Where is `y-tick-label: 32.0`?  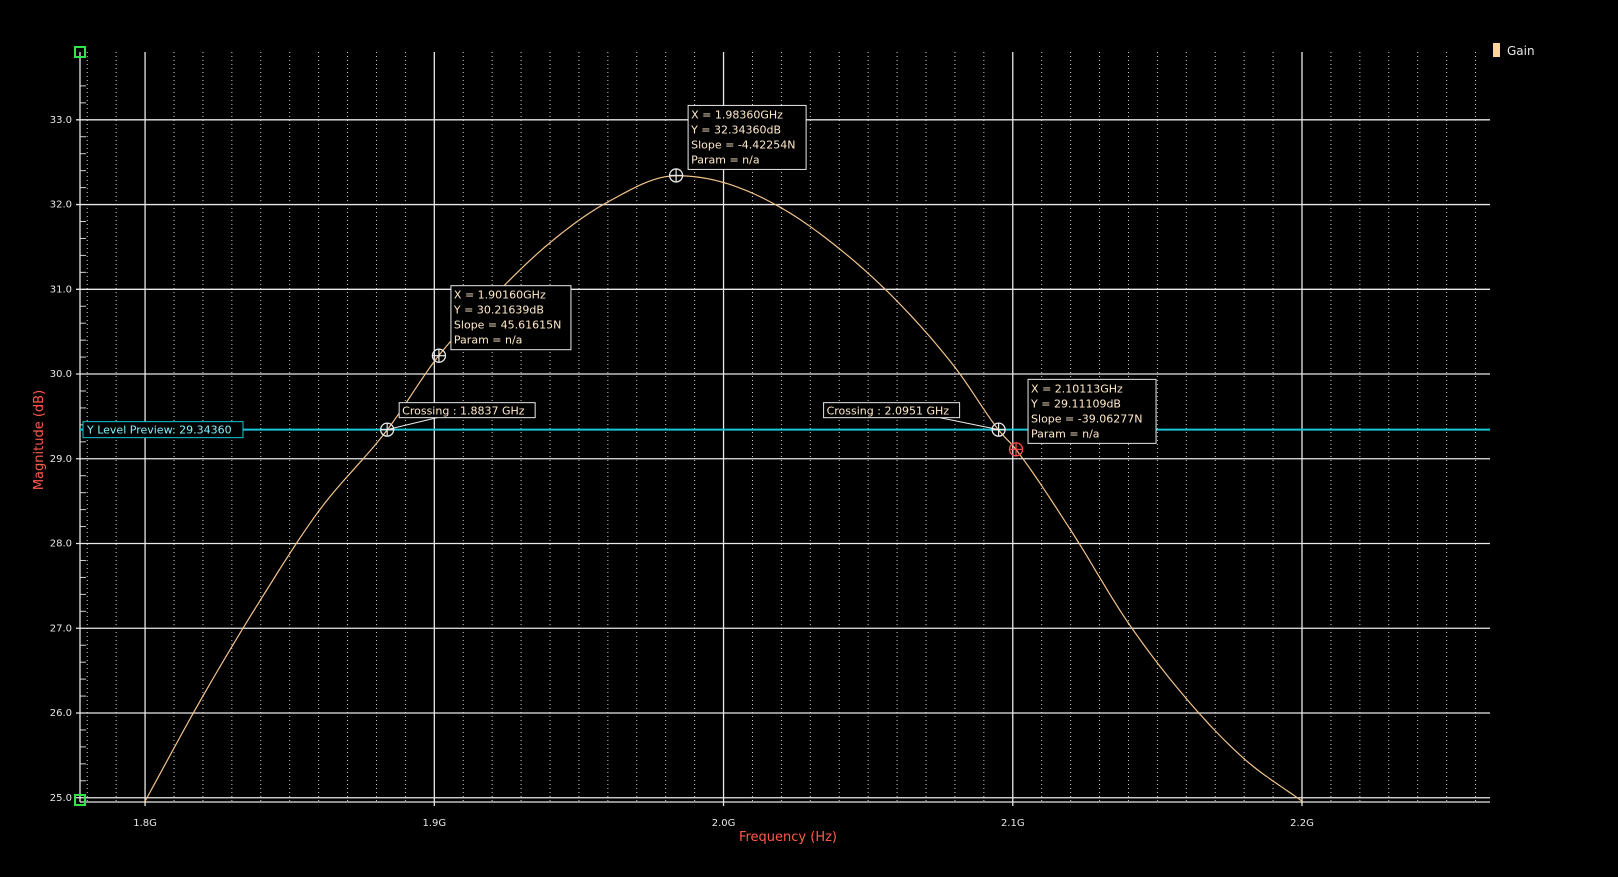
y-tick-label: 32.0 is located at coordinates (61, 205).